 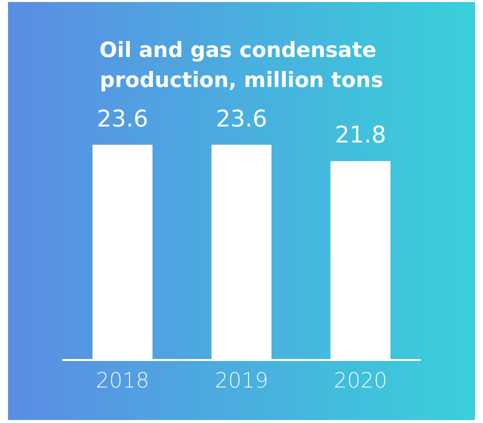 What do you see at coordinates (361, 380) in the screenshot?
I see `x-tick-label: 2020` at bounding box center [361, 380].